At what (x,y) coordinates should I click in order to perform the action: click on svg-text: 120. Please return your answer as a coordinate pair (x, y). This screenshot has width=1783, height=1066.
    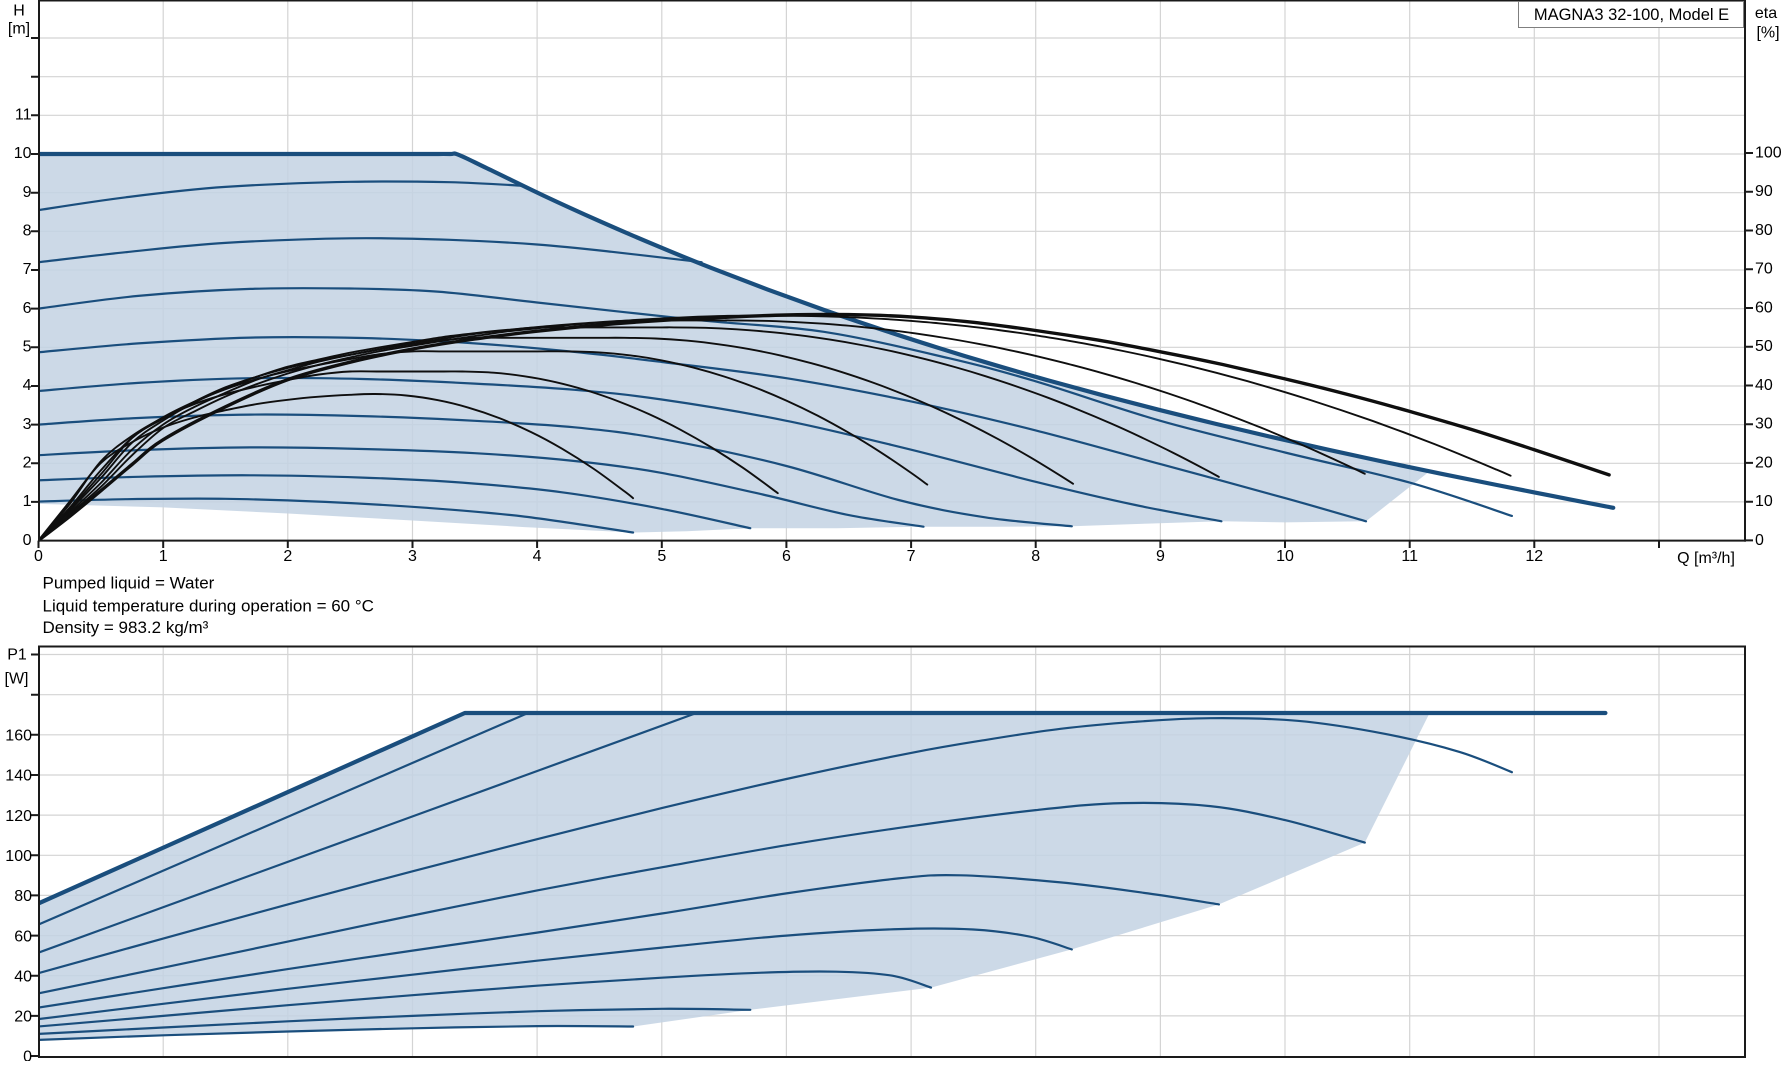
    Looking at the image, I should click on (18, 816).